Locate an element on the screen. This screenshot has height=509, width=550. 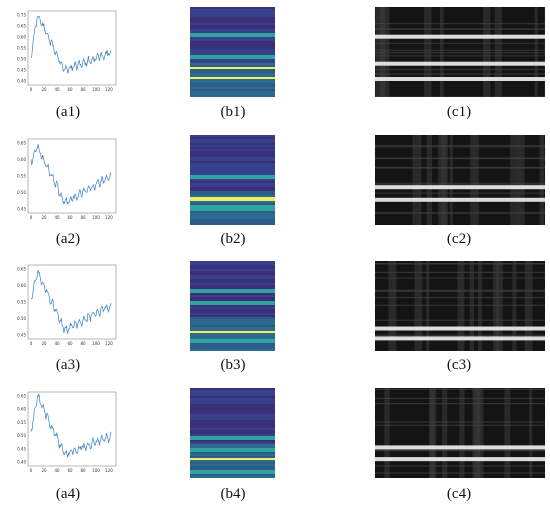
plot-frame is located at coordinates (72, 48).